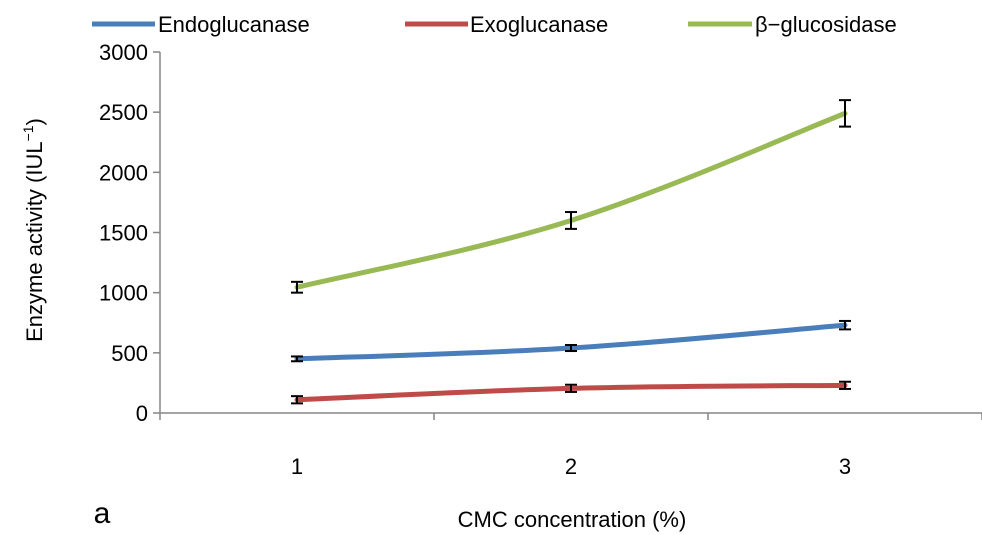 The height and width of the screenshot is (535, 982). What do you see at coordinates (571, 466) in the screenshot?
I see `x-tick-label: 2` at bounding box center [571, 466].